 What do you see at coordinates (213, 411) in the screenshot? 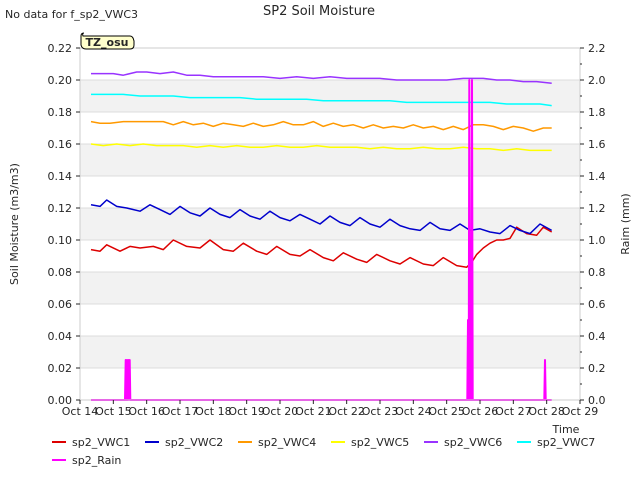
I see `x-tick-label: Oct 18` at bounding box center [213, 411].